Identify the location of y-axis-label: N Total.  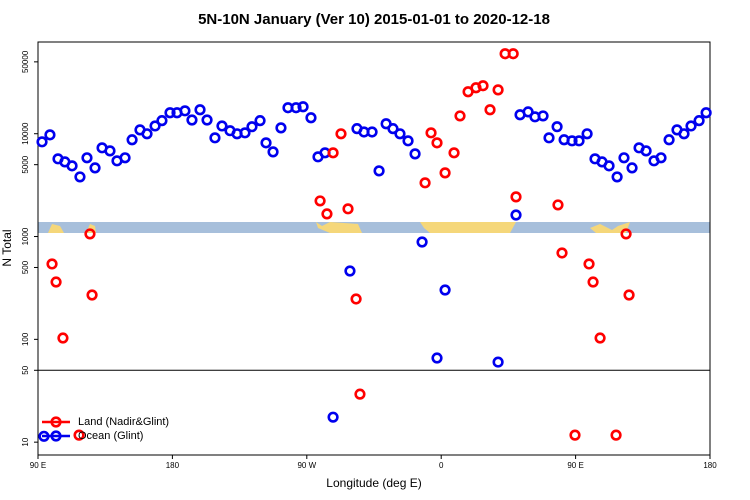
(7, 247).